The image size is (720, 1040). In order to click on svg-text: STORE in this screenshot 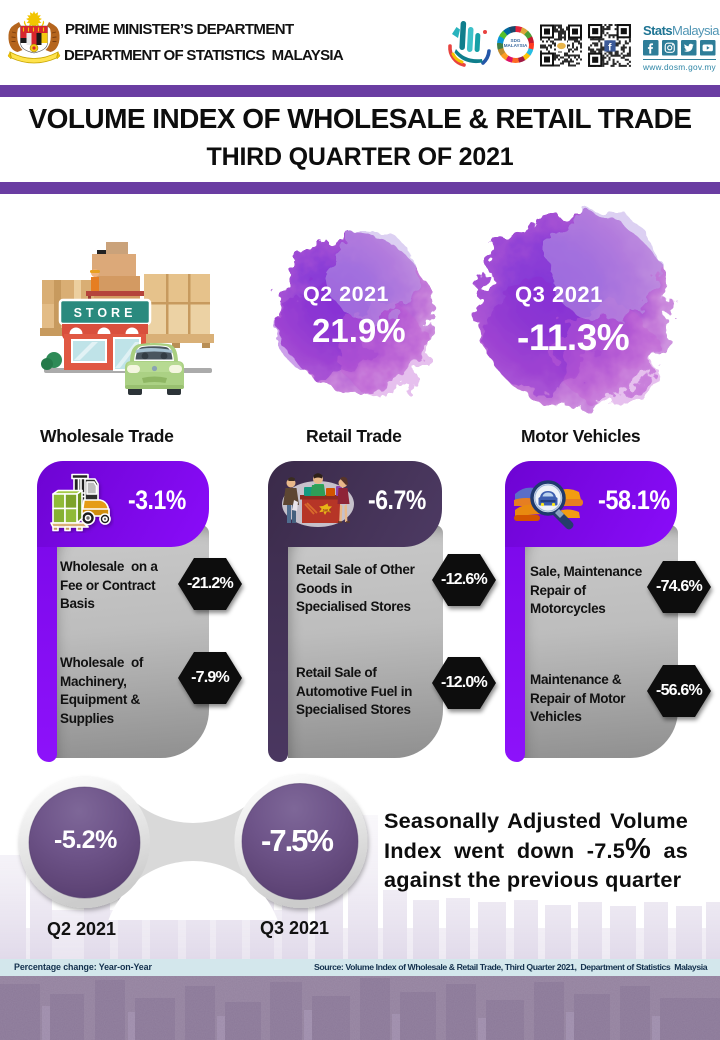, I will do `click(105, 313)`.